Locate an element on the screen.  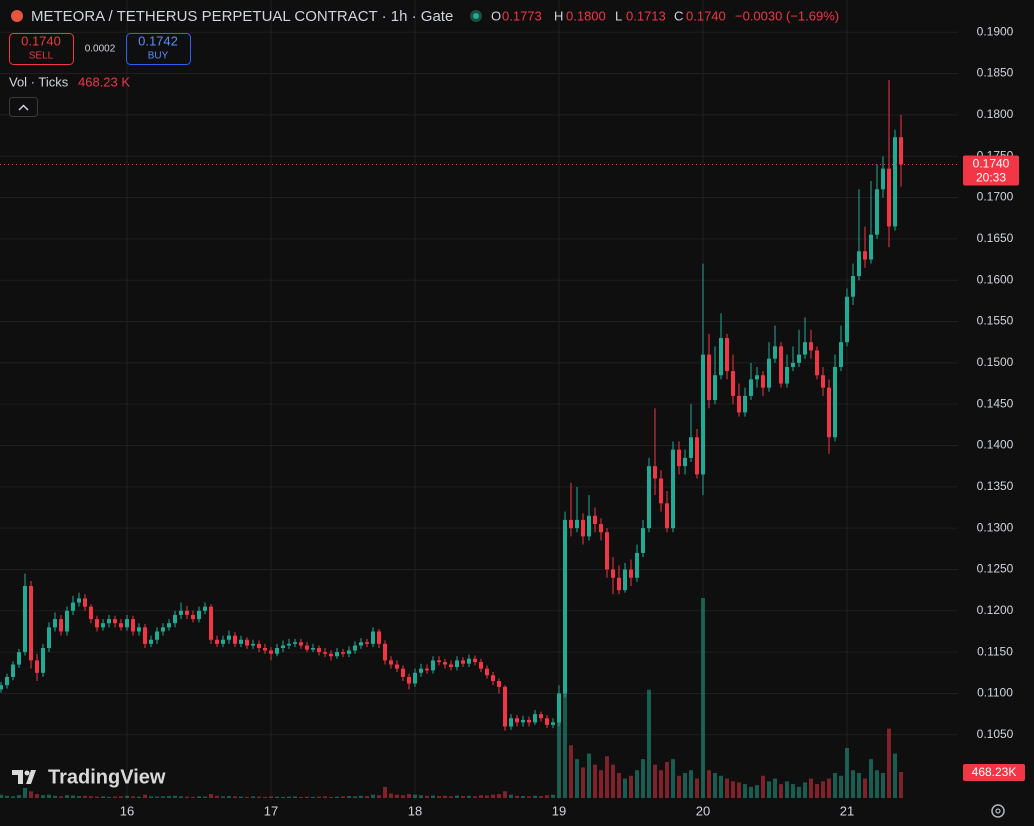
spread: 0.0002 is located at coordinates (100, 49).